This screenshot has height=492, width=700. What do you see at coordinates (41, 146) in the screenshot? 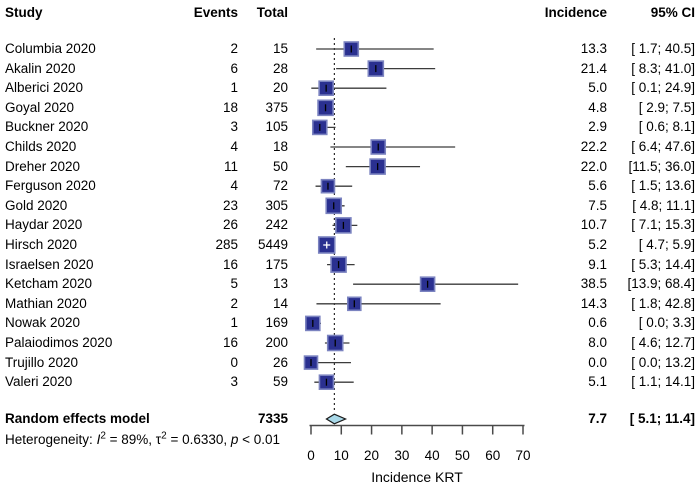
I see `study-name: Childs 2020` at bounding box center [41, 146].